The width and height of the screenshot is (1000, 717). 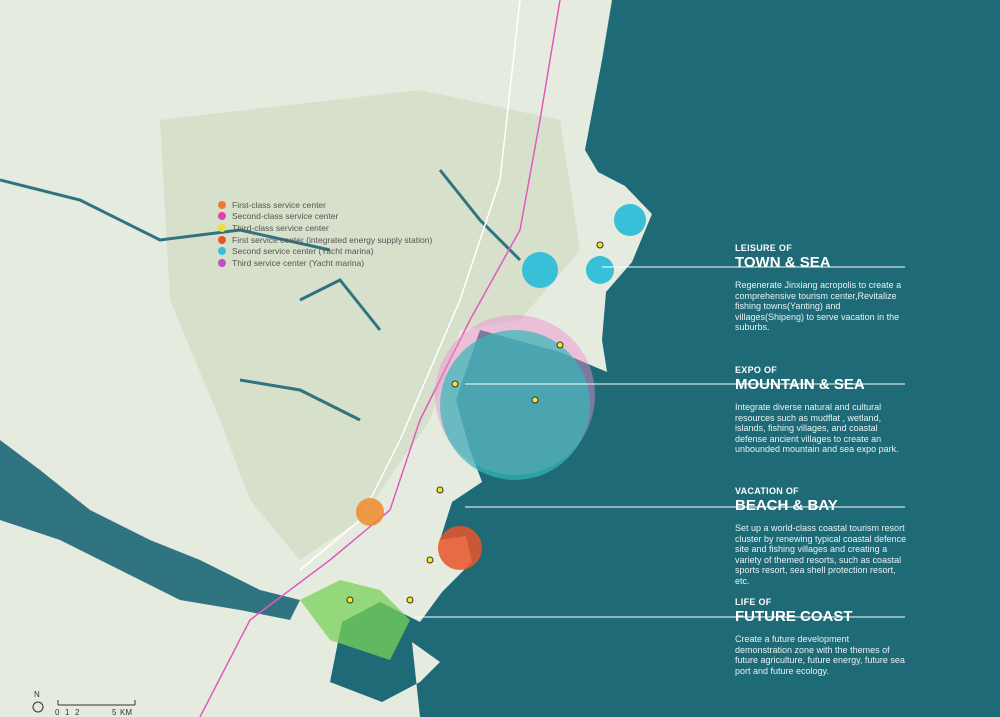 What do you see at coordinates (764, 248) in the screenshot?
I see `callout-kicker: LEISURE OF` at bounding box center [764, 248].